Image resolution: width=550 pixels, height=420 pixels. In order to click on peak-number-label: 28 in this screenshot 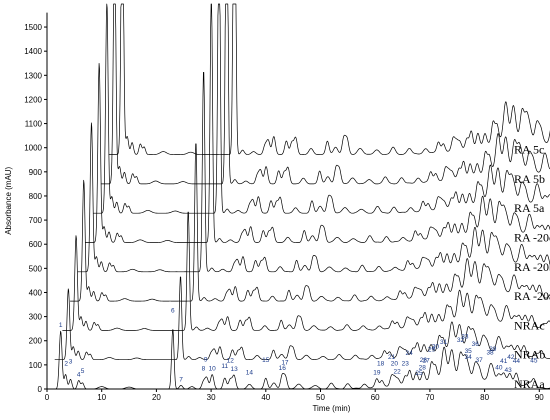, I will do `click(423, 368)`.